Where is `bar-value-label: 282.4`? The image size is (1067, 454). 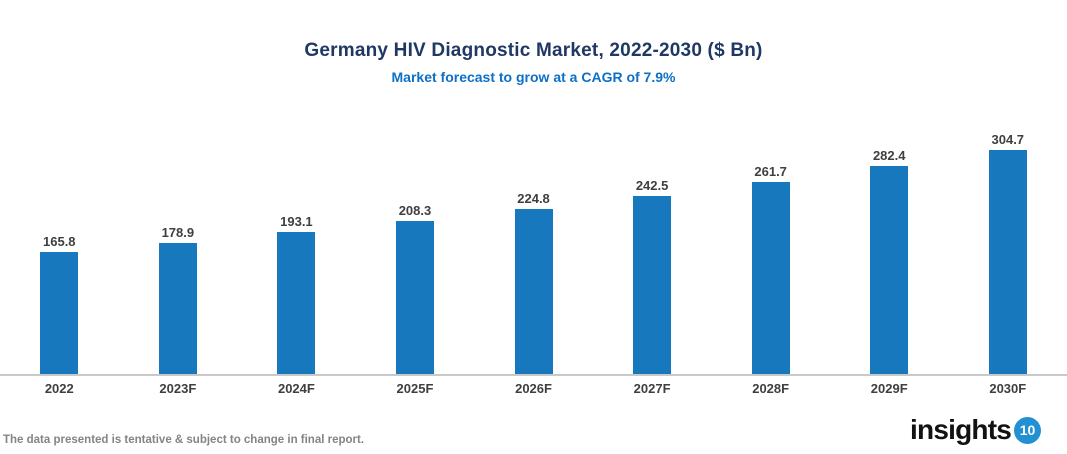
bar-value-label: 282.4 is located at coordinates (889, 155).